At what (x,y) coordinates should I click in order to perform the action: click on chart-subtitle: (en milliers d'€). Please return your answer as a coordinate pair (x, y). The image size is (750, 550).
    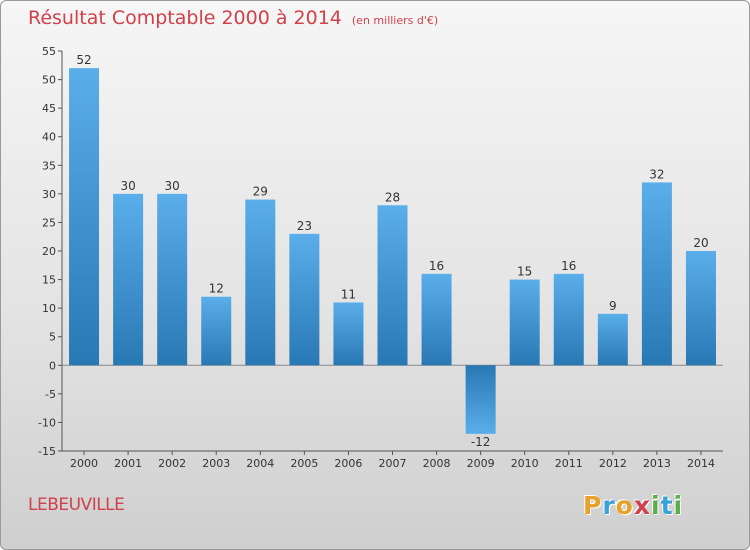
    Looking at the image, I should click on (395, 20).